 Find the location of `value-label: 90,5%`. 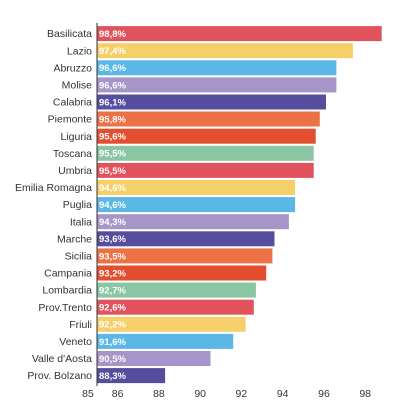

value-label: 90,5% is located at coordinates (112, 359).